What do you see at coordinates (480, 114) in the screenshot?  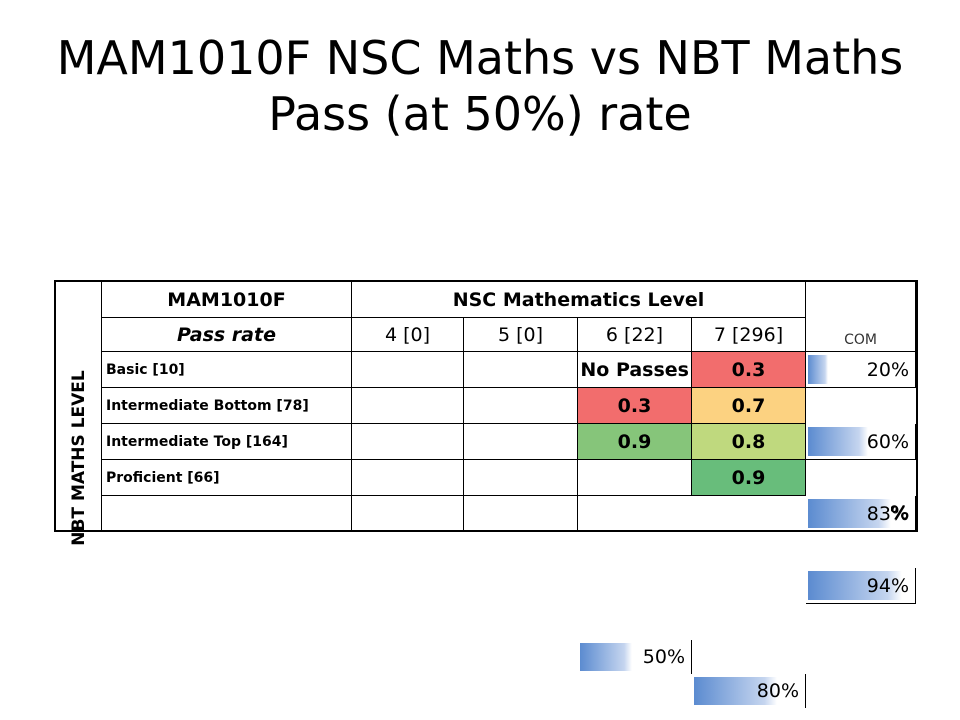 I see `title-line-2: Pass (at 50%) rate` at bounding box center [480, 114].